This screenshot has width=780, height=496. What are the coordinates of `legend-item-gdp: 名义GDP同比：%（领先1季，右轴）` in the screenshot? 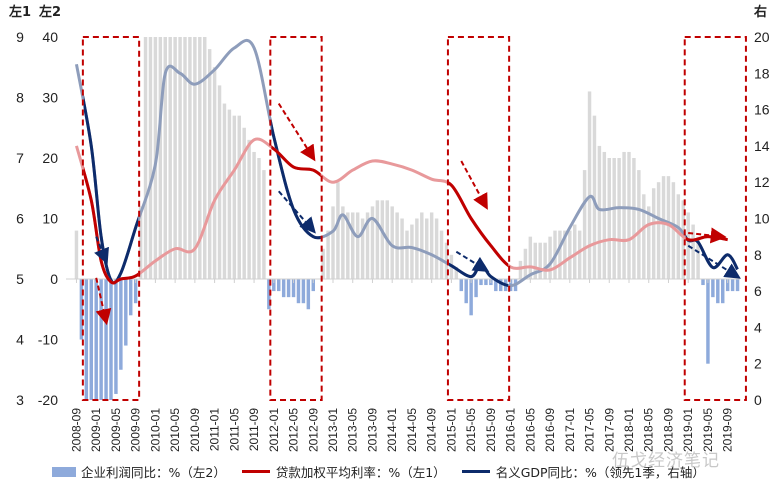 It's located at (583, 471).